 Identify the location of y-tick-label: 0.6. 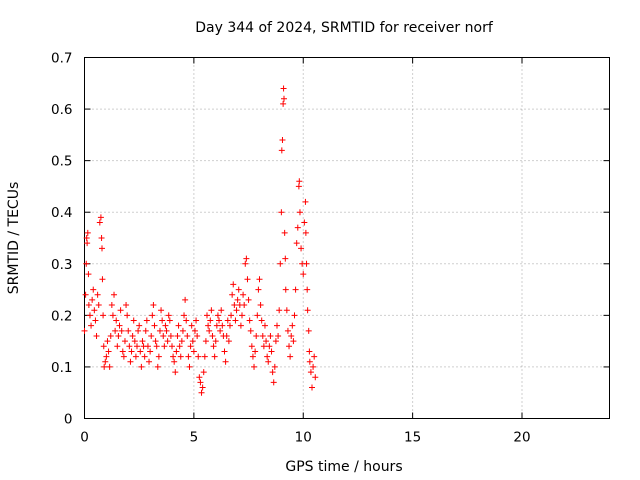
(61, 110).